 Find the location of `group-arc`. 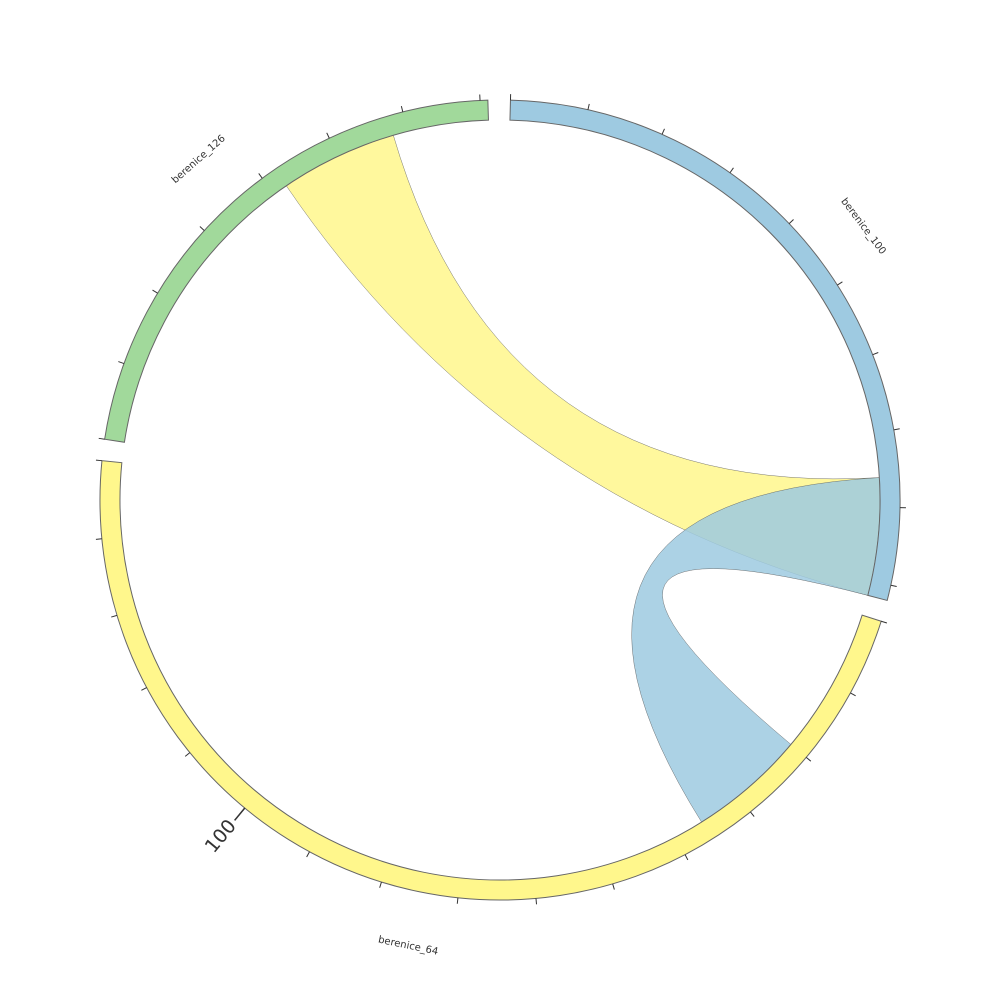

group-arc is located at coordinates (296, 271).